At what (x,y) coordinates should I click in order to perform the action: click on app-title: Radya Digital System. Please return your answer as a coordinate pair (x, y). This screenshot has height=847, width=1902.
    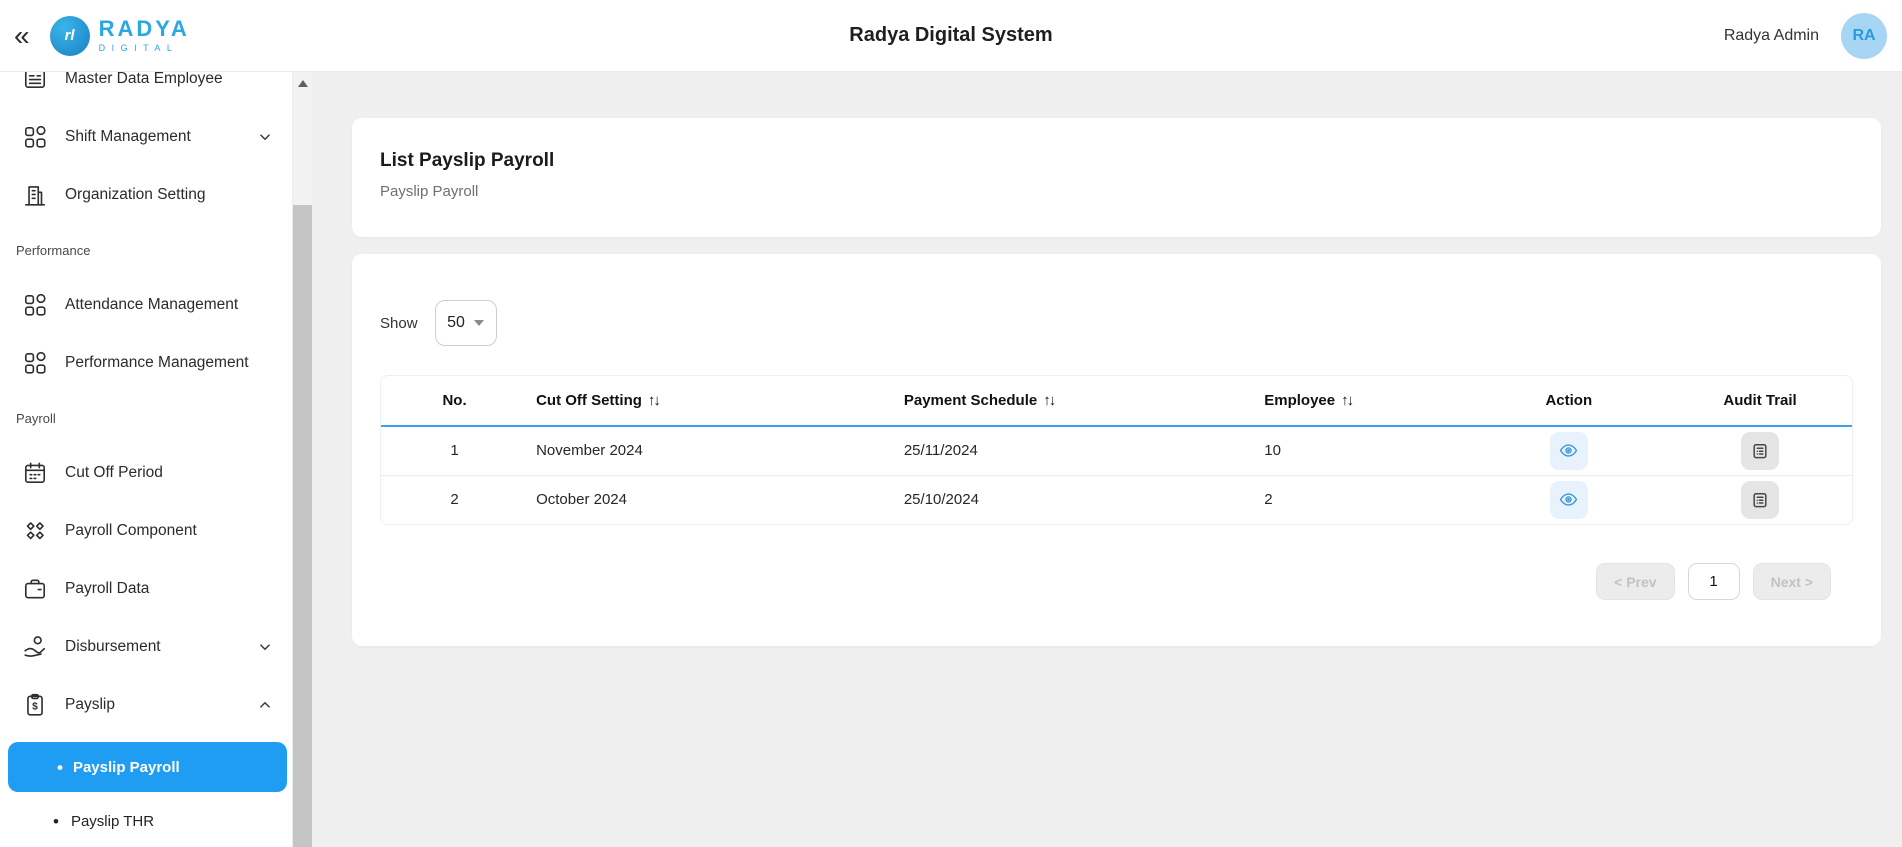
    Looking at the image, I should click on (951, 35).